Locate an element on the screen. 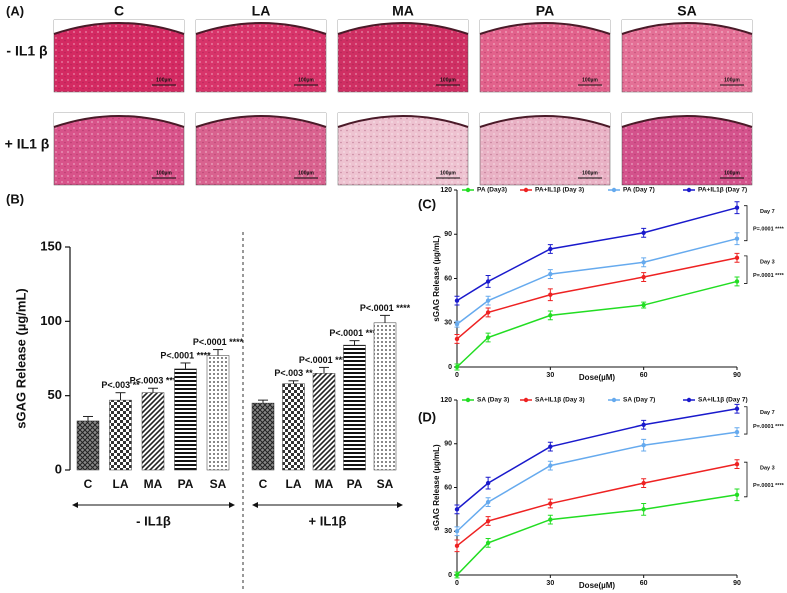 The height and width of the screenshot is (593, 787). y-tick-label: 150 is located at coordinates (51, 245).